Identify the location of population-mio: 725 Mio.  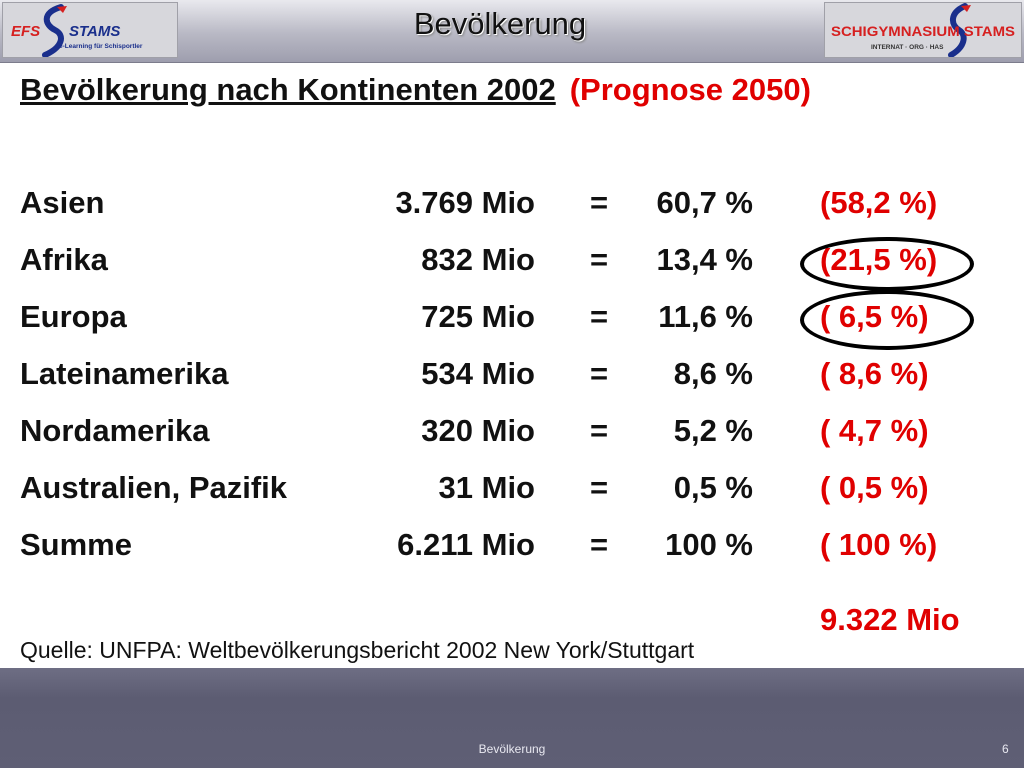
(478, 316).